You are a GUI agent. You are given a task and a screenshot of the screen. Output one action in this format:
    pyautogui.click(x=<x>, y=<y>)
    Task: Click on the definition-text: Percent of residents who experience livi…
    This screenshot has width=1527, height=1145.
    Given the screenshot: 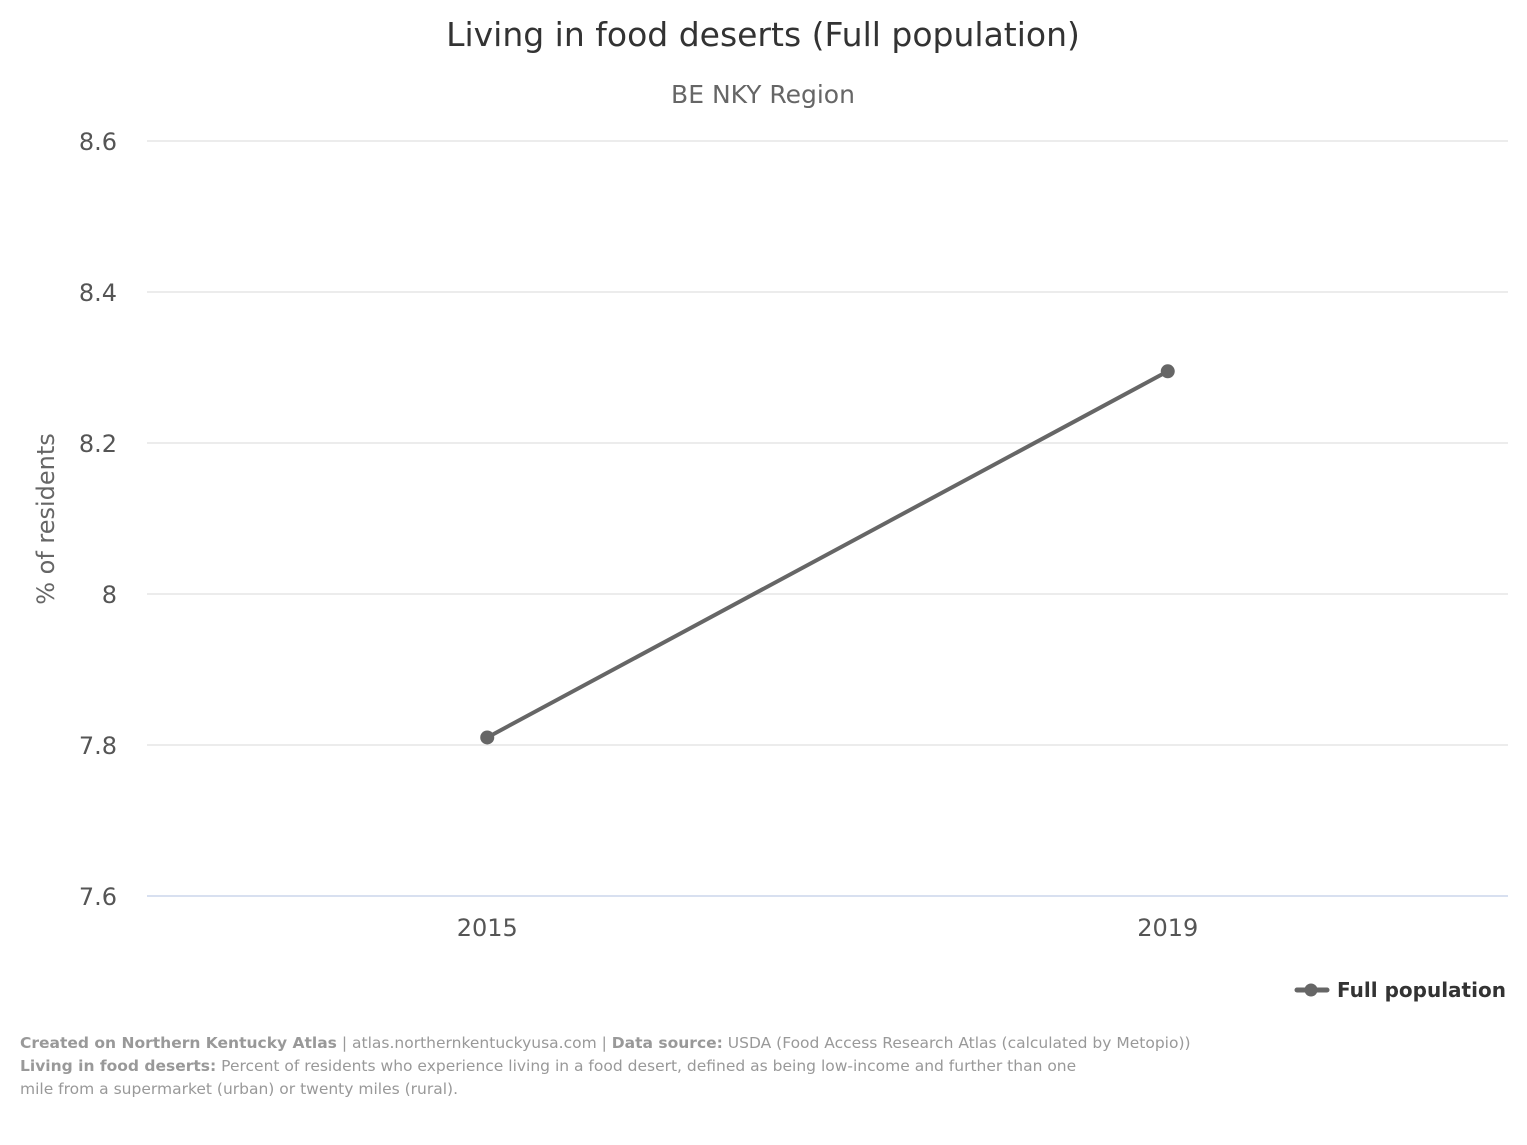 What is the action you would take?
    pyautogui.click(x=548, y=1077)
    